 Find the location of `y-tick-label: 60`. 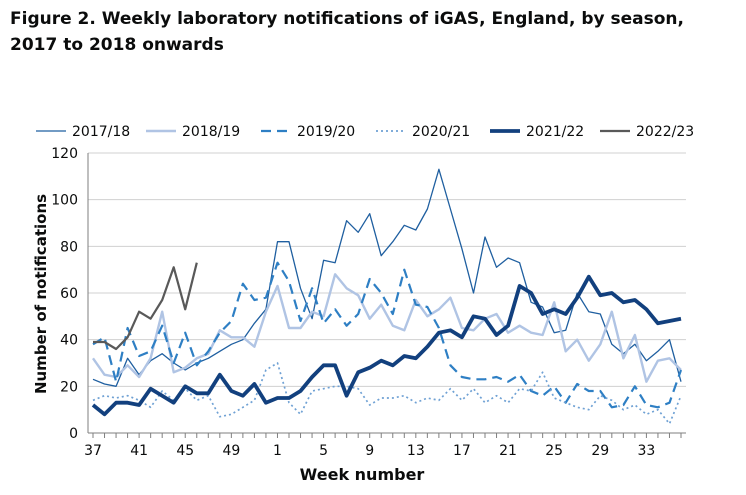

y-tick-label: 60 is located at coordinates (69, 294).